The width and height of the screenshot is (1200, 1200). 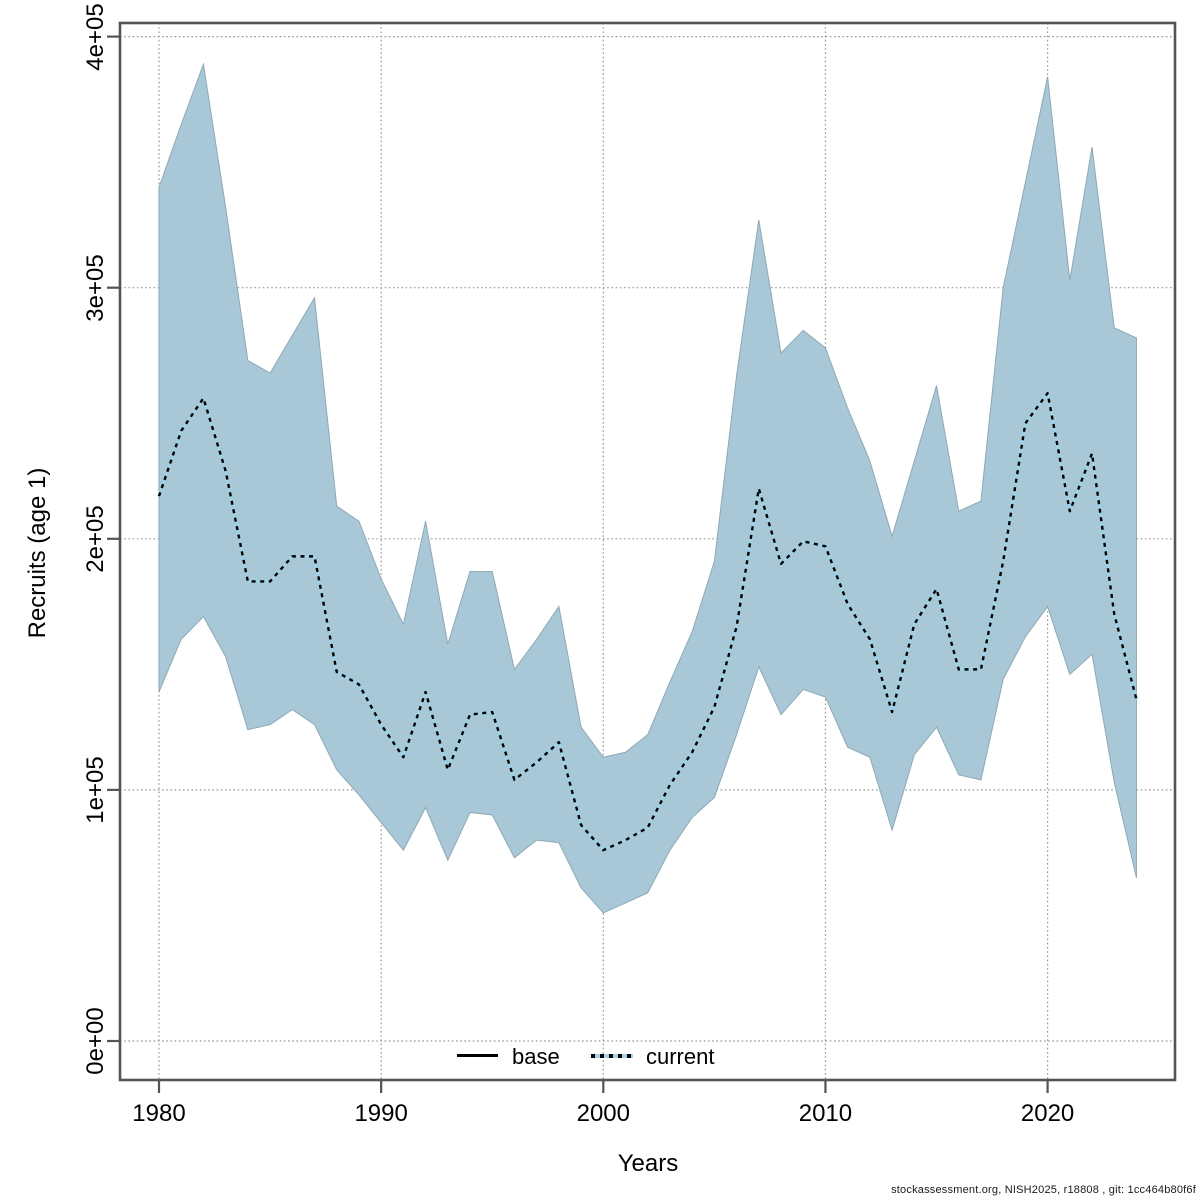 I want to click on legend-label-current: current, so click(x=680, y=1056).